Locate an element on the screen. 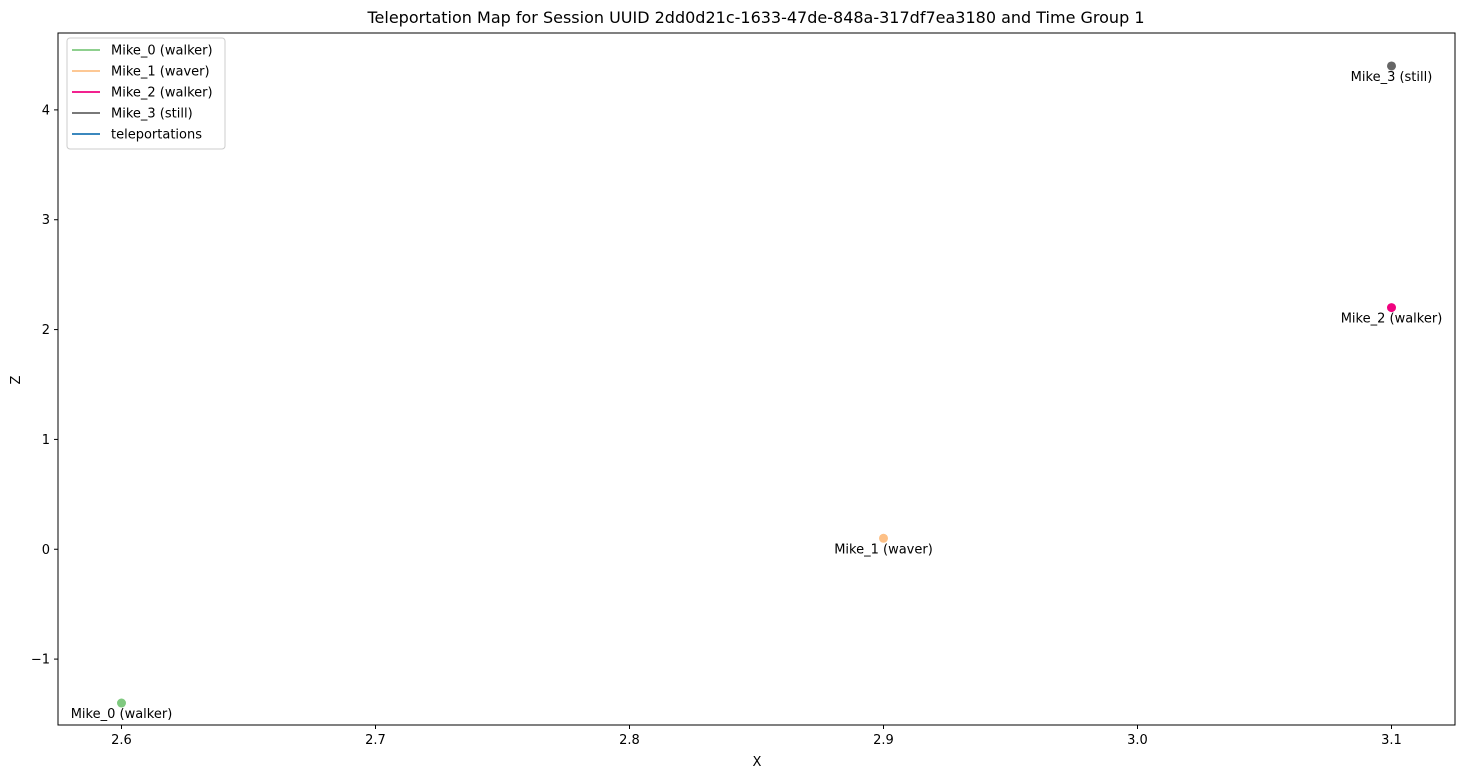 This screenshot has height=778, width=1464. x-tick-label: 3.1 is located at coordinates (1391, 740).